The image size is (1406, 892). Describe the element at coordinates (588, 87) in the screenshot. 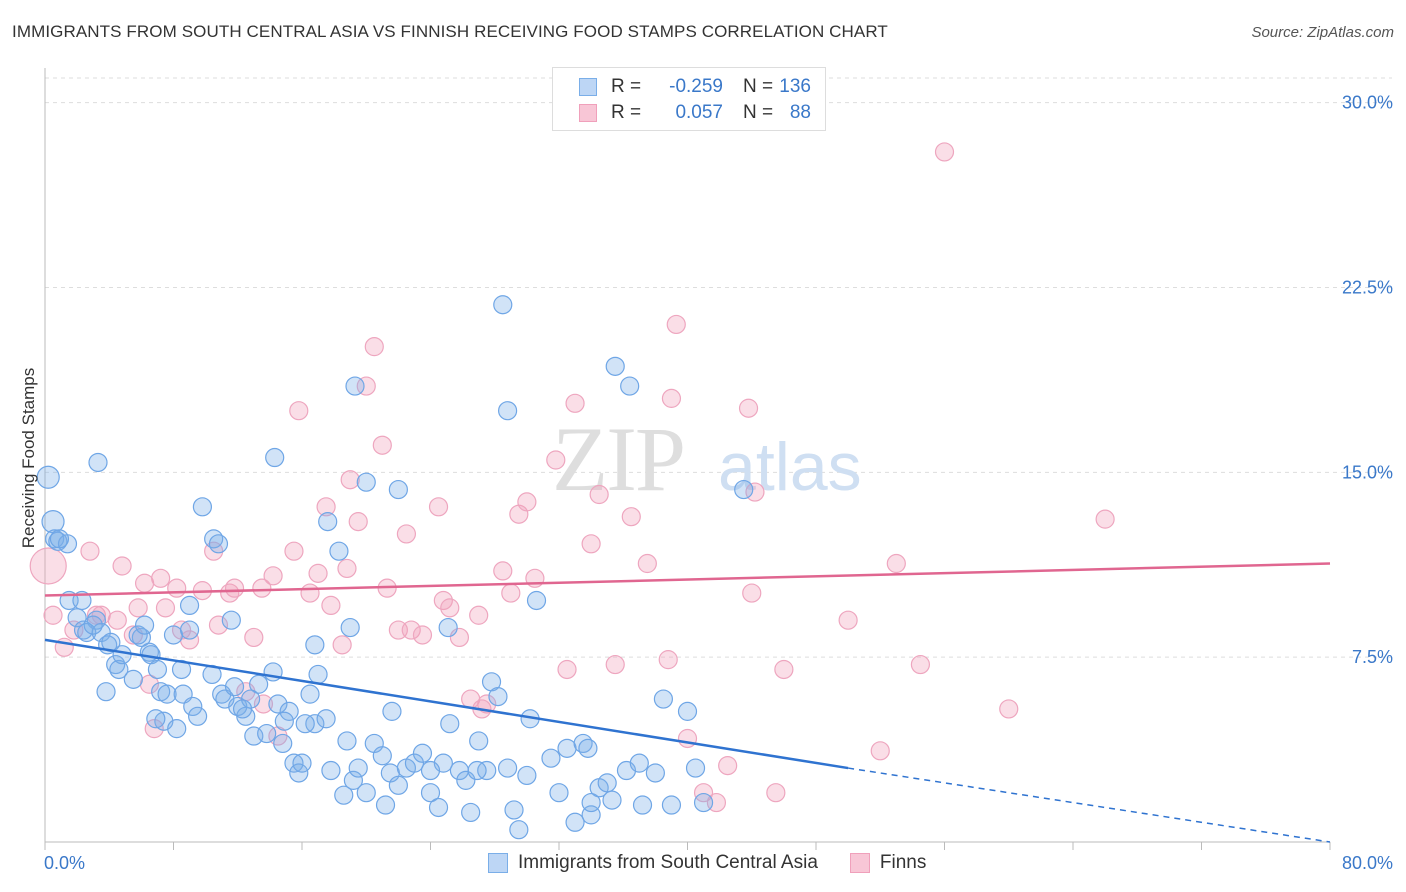

I see `blue-swatch` at that location.